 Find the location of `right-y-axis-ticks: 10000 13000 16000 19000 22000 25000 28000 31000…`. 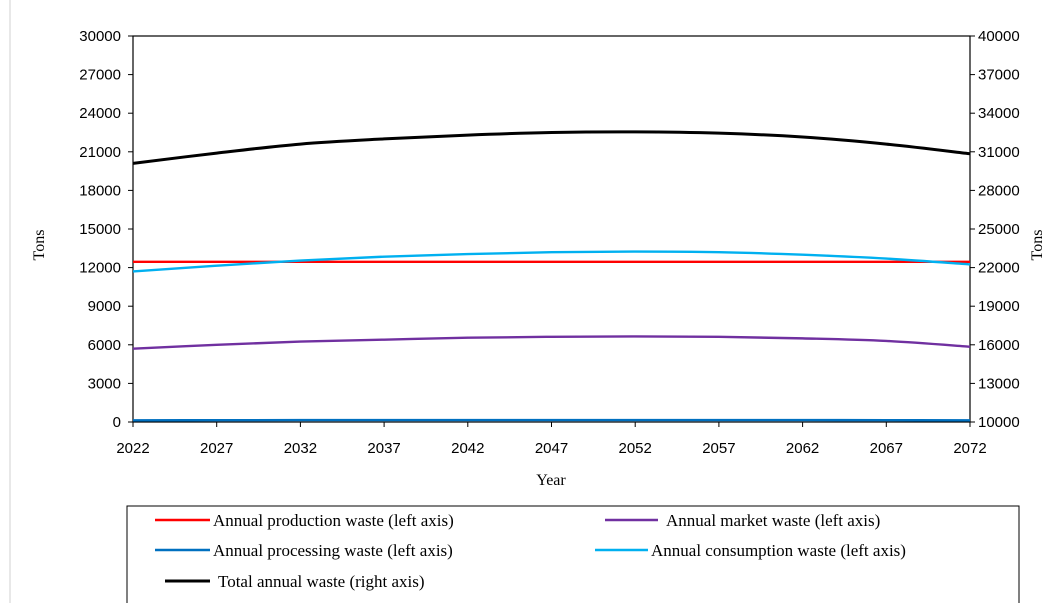

right-y-axis-ticks: 10000 13000 16000 19000 22000 25000 28000 31000… is located at coordinates (995, 229).